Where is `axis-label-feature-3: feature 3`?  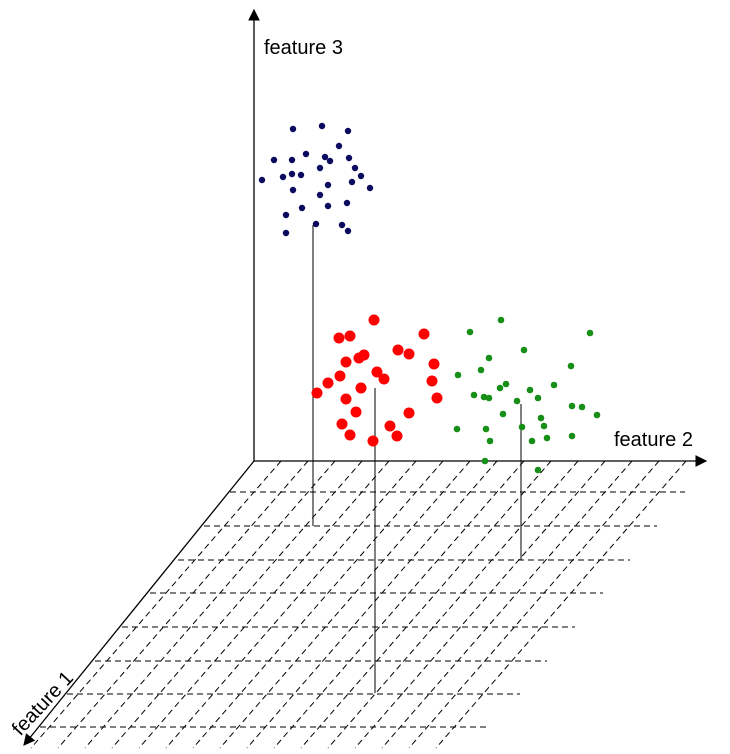 axis-label-feature-3: feature 3 is located at coordinates (303, 48).